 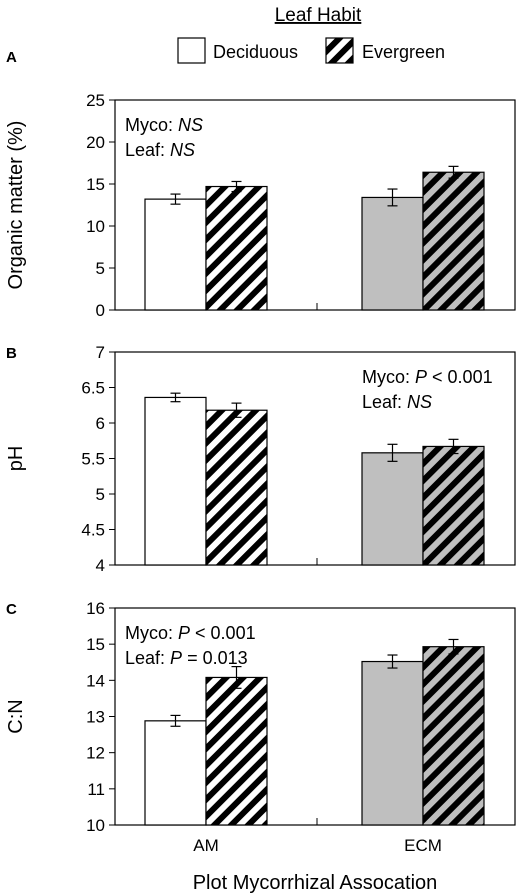 I want to click on stat-annotation: Myco: NS, so click(x=164, y=125).